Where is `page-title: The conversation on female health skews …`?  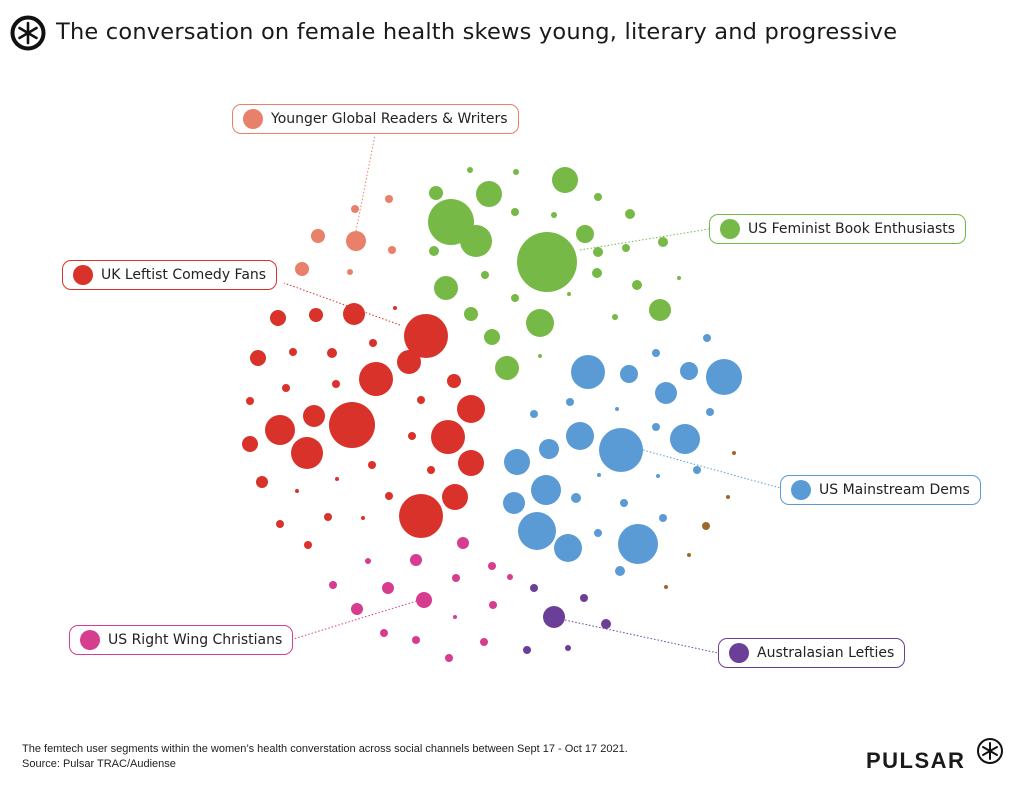 page-title: The conversation on female health skews … is located at coordinates (477, 32).